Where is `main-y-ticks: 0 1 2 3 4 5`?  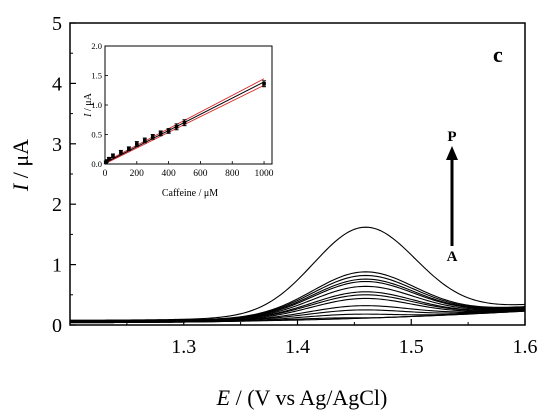 main-y-ticks: 0 1 2 3 4 5 is located at coordinates (64, 175).